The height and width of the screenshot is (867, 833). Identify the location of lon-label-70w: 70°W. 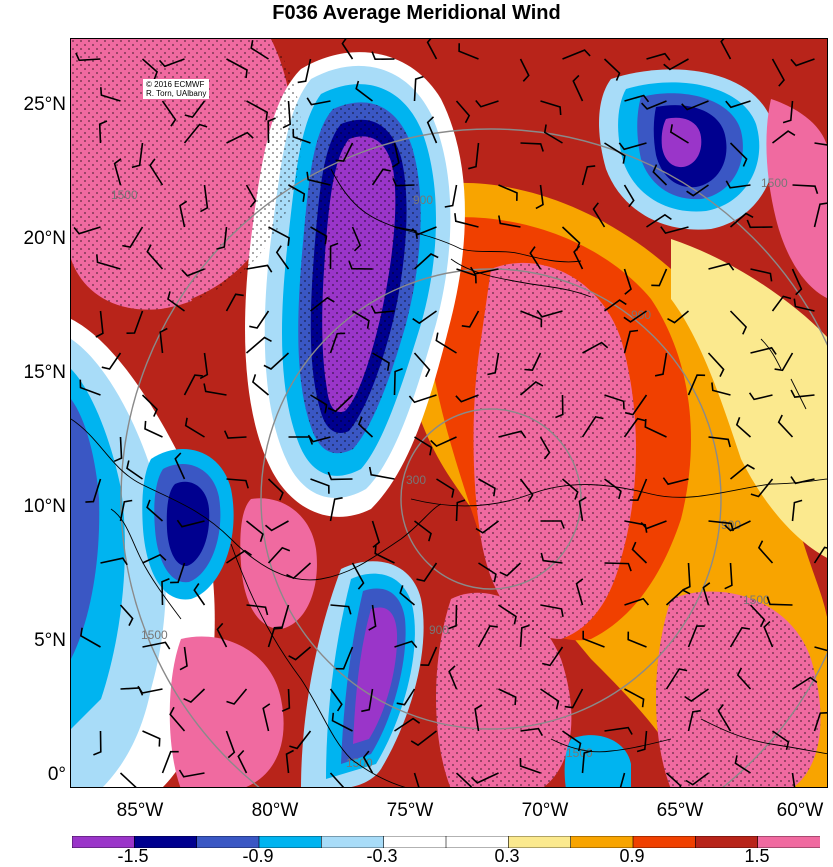
(545, 810).